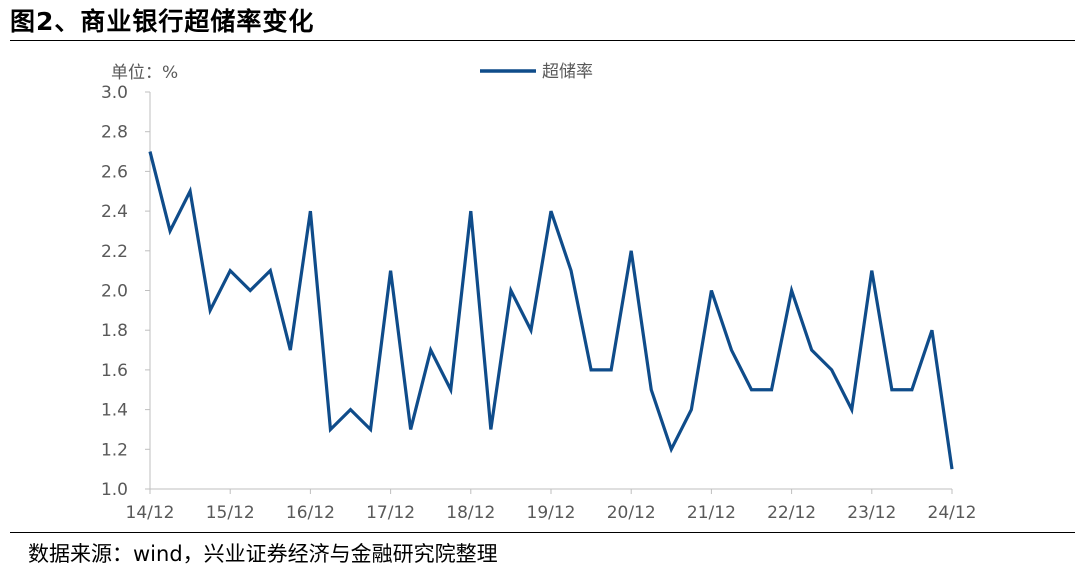 The image size is (1080, 569). Describe the element at coordinates (390, 513) in the screenshot. I see `x-tick-label: 17/12` at that location.